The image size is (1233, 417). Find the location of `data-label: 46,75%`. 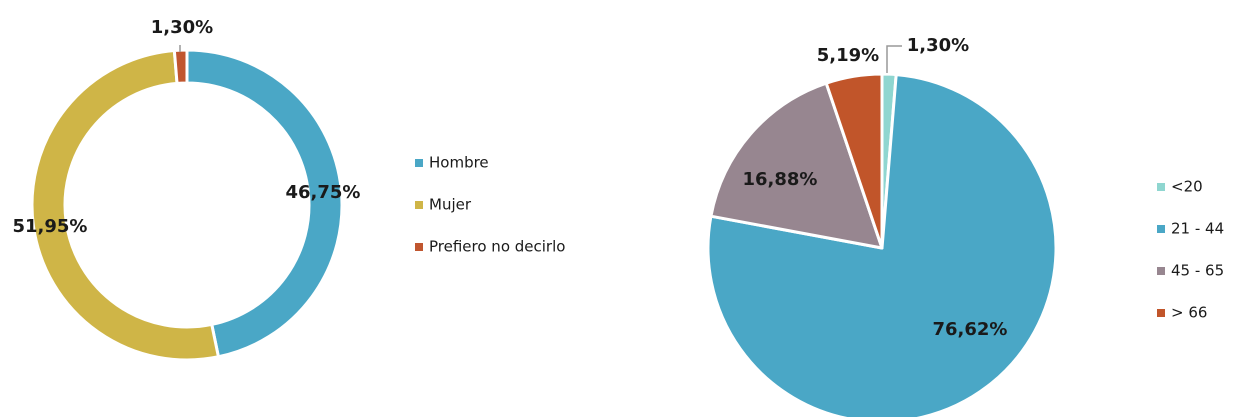

data-label: 46,75% is located at coordinates (323, 192).